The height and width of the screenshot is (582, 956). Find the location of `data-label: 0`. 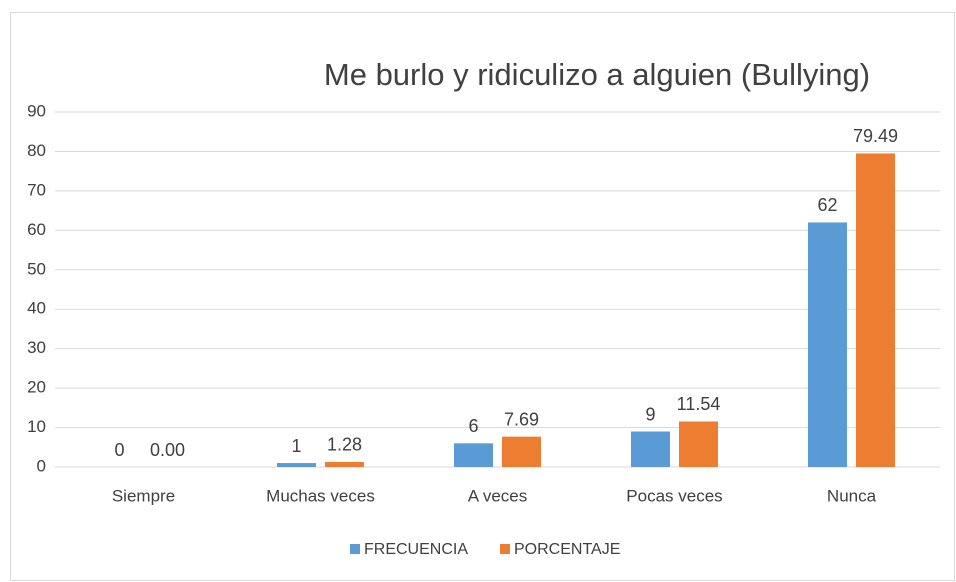

data-label: 0 is located at coordinates (119, 450).